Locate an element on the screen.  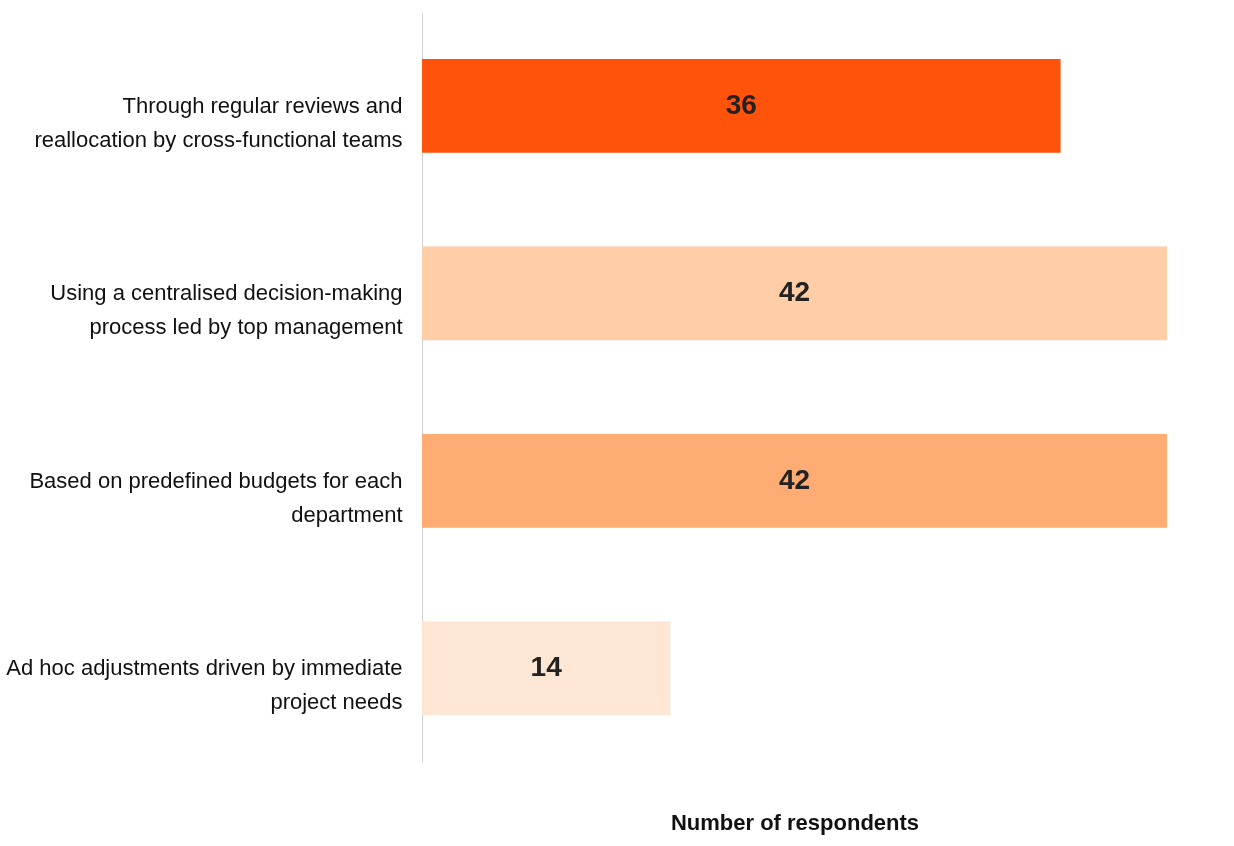
y-tick-label: Using a centralised decision-making process led by top management is located at coordinates (226, 310).